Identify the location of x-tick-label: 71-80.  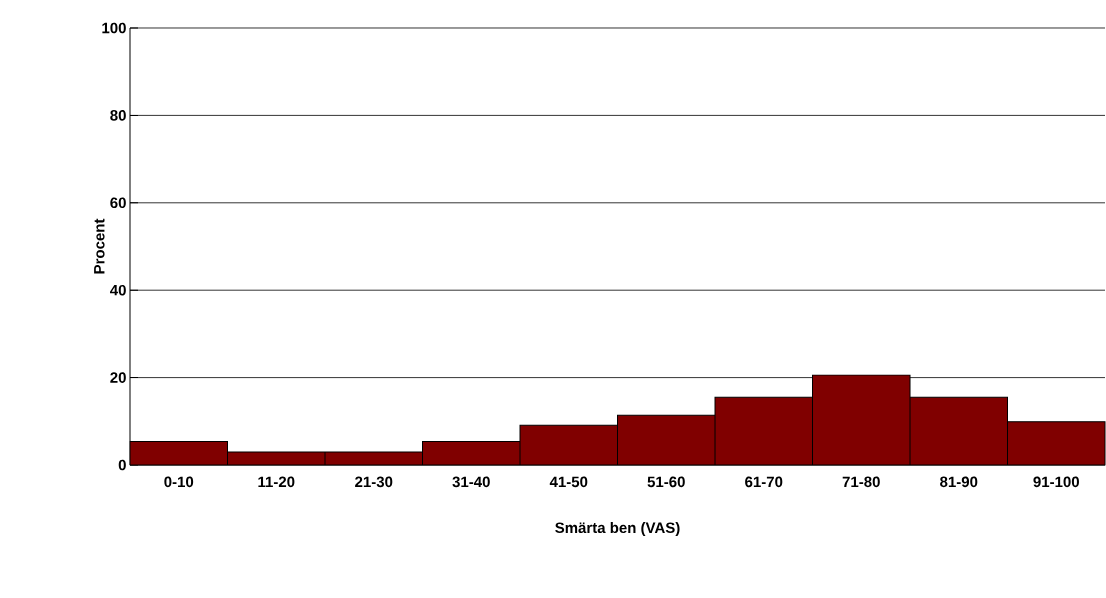
(861, 482).